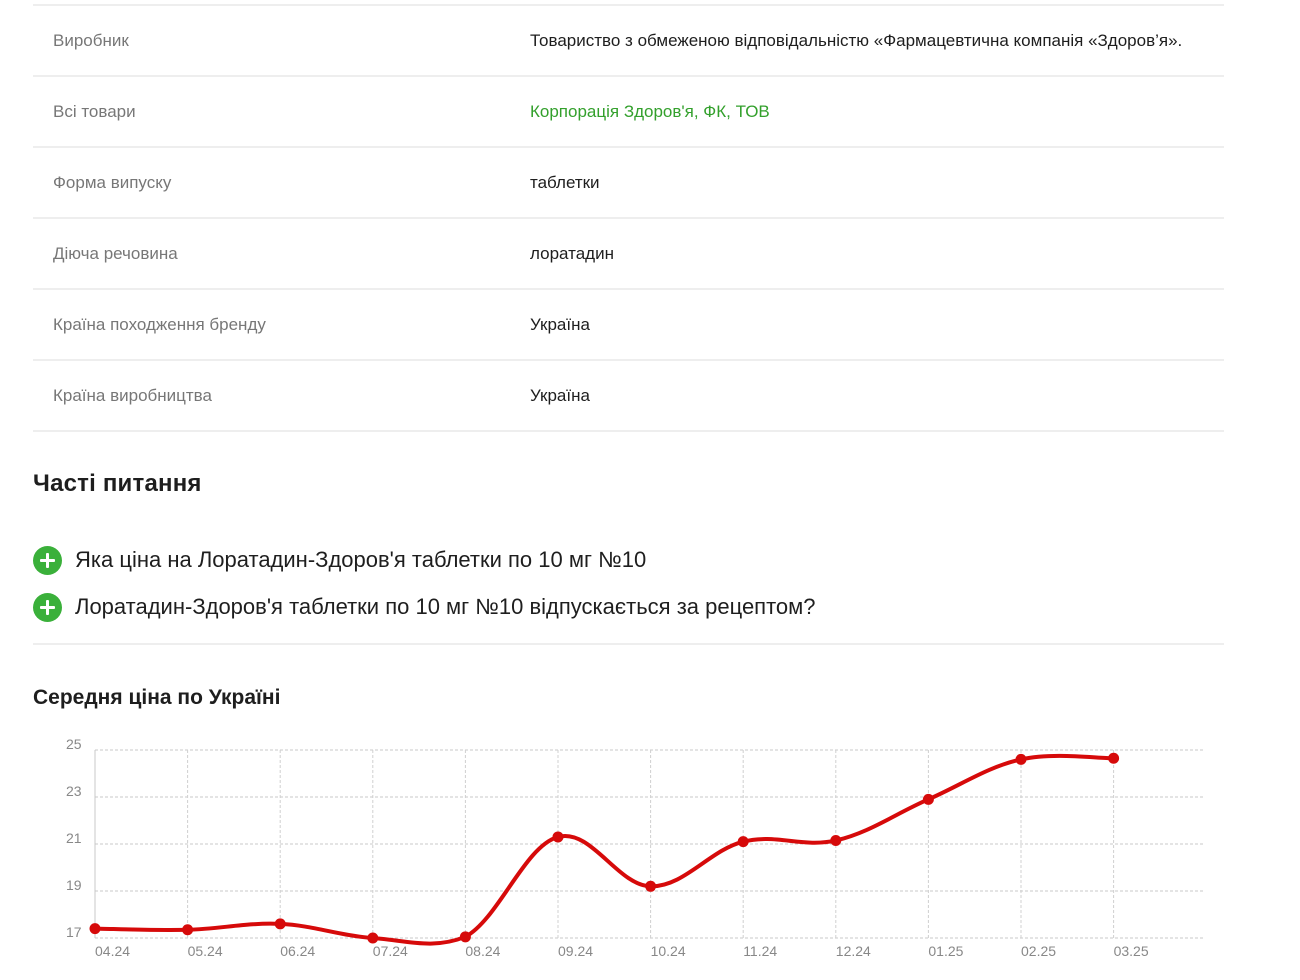  I want to click on y-tick-label: 21, so click(74, 838).